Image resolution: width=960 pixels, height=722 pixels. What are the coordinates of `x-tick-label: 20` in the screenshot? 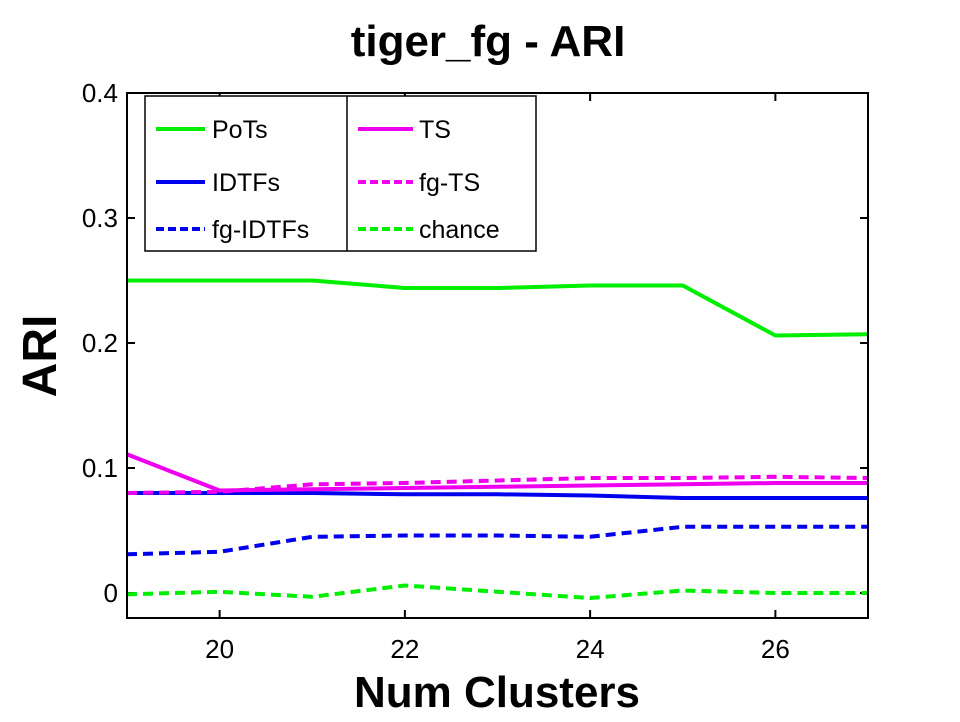 It's located at (219, 649).